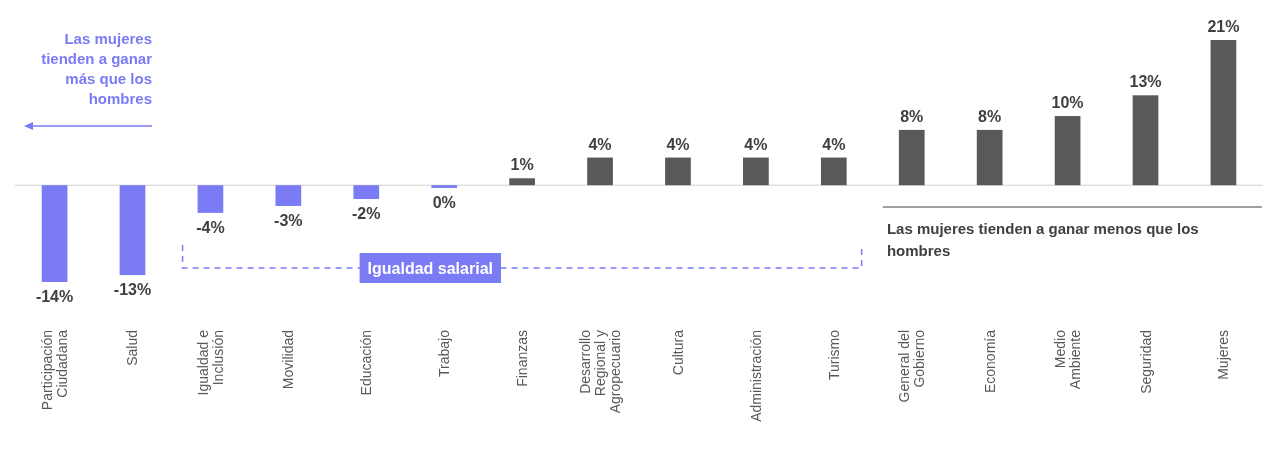 Image resolution: width=1263 pixels, height=462 pixels. I want to click on annotation: Igualdad salarial, so click(430, 268).